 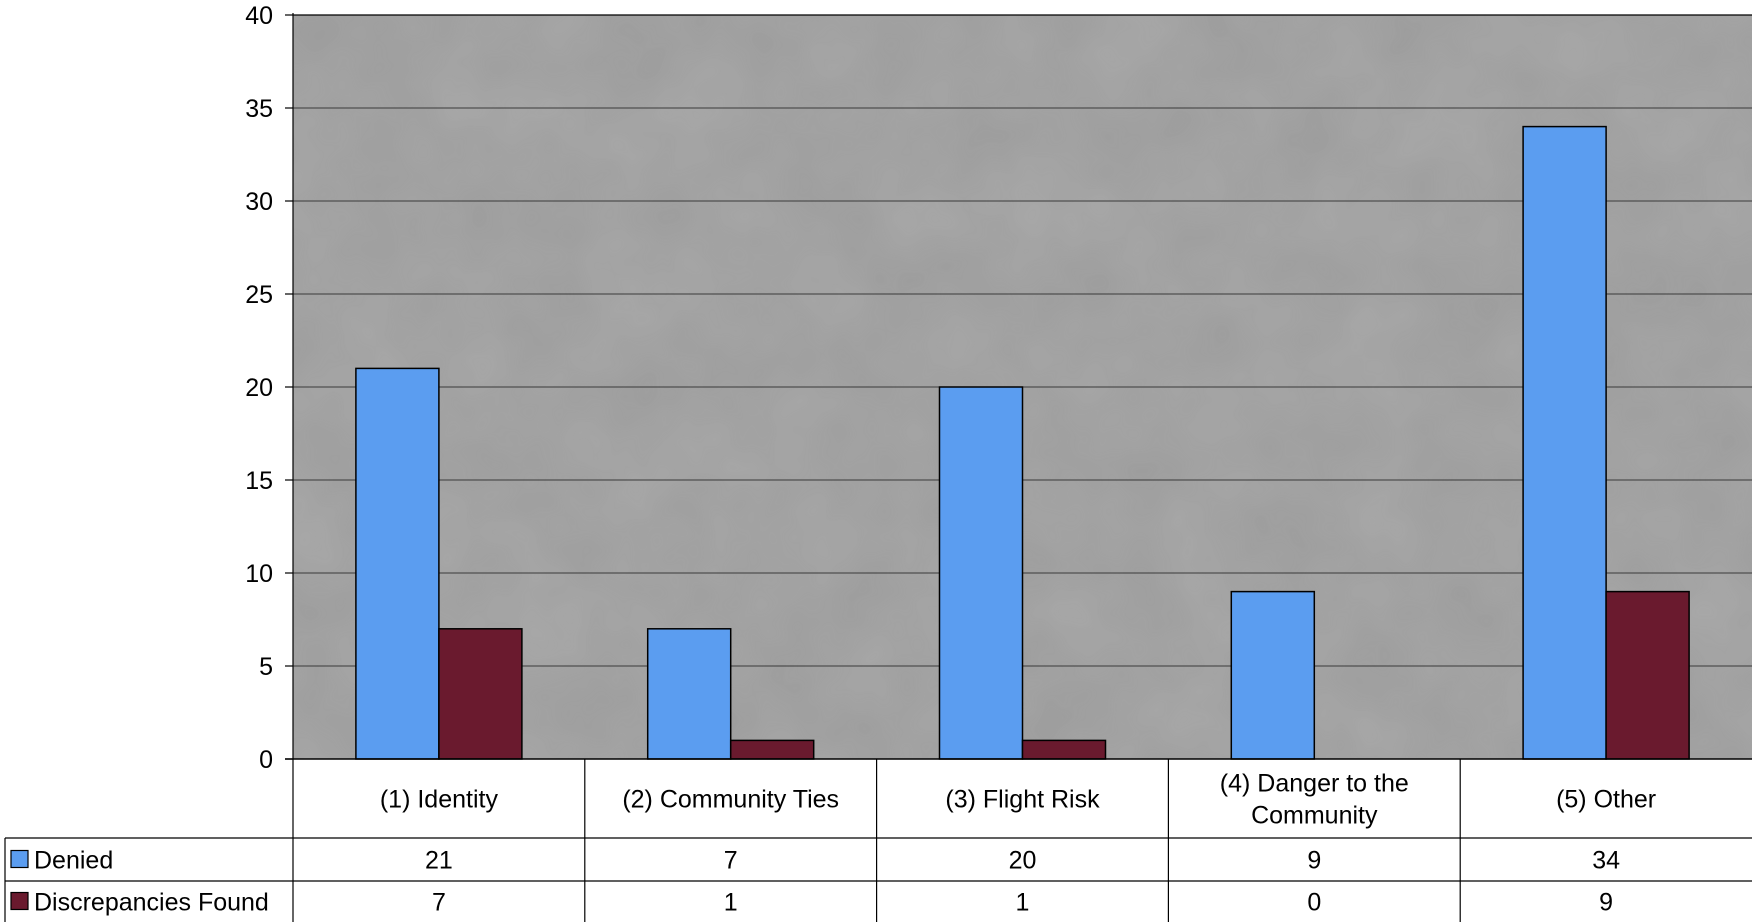 I want to click on legend-label-discrepancies: Discrepancies Found, so click(x=151, y=903).